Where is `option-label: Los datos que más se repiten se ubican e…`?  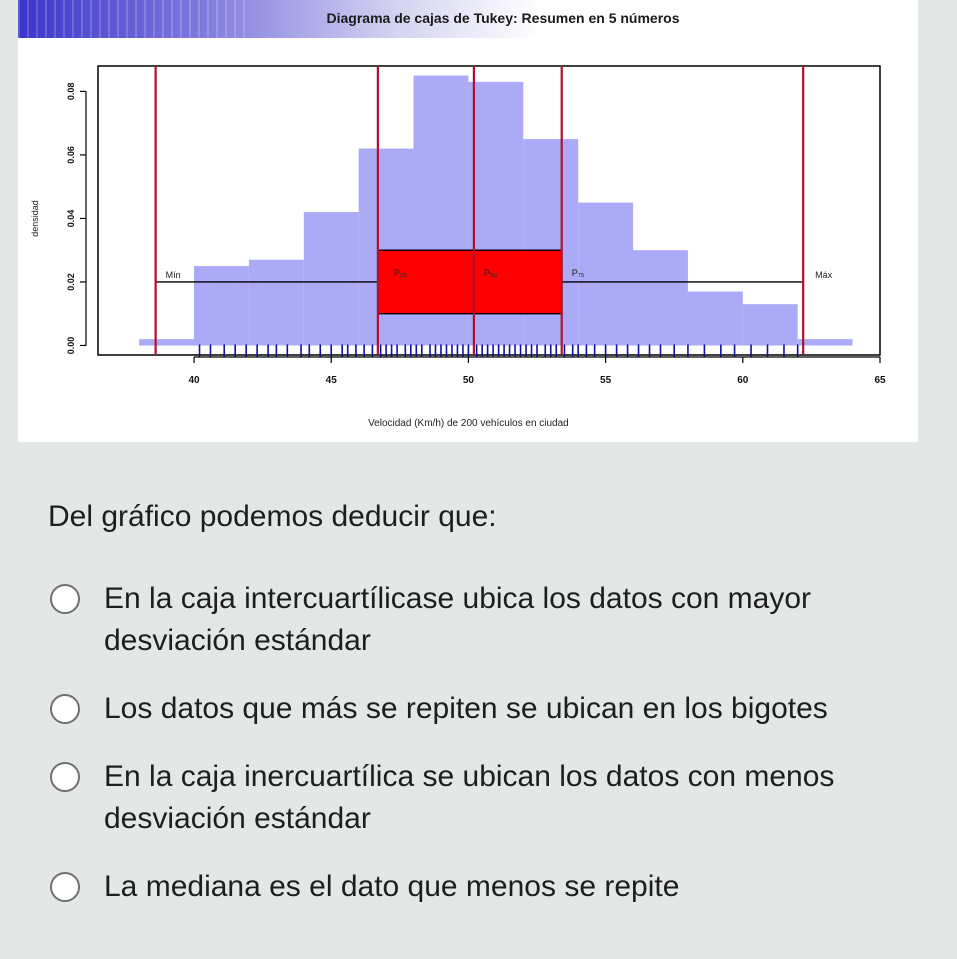 option-label: Los datos que más se repiten se ubican e… is located at coordinates (466, 708).